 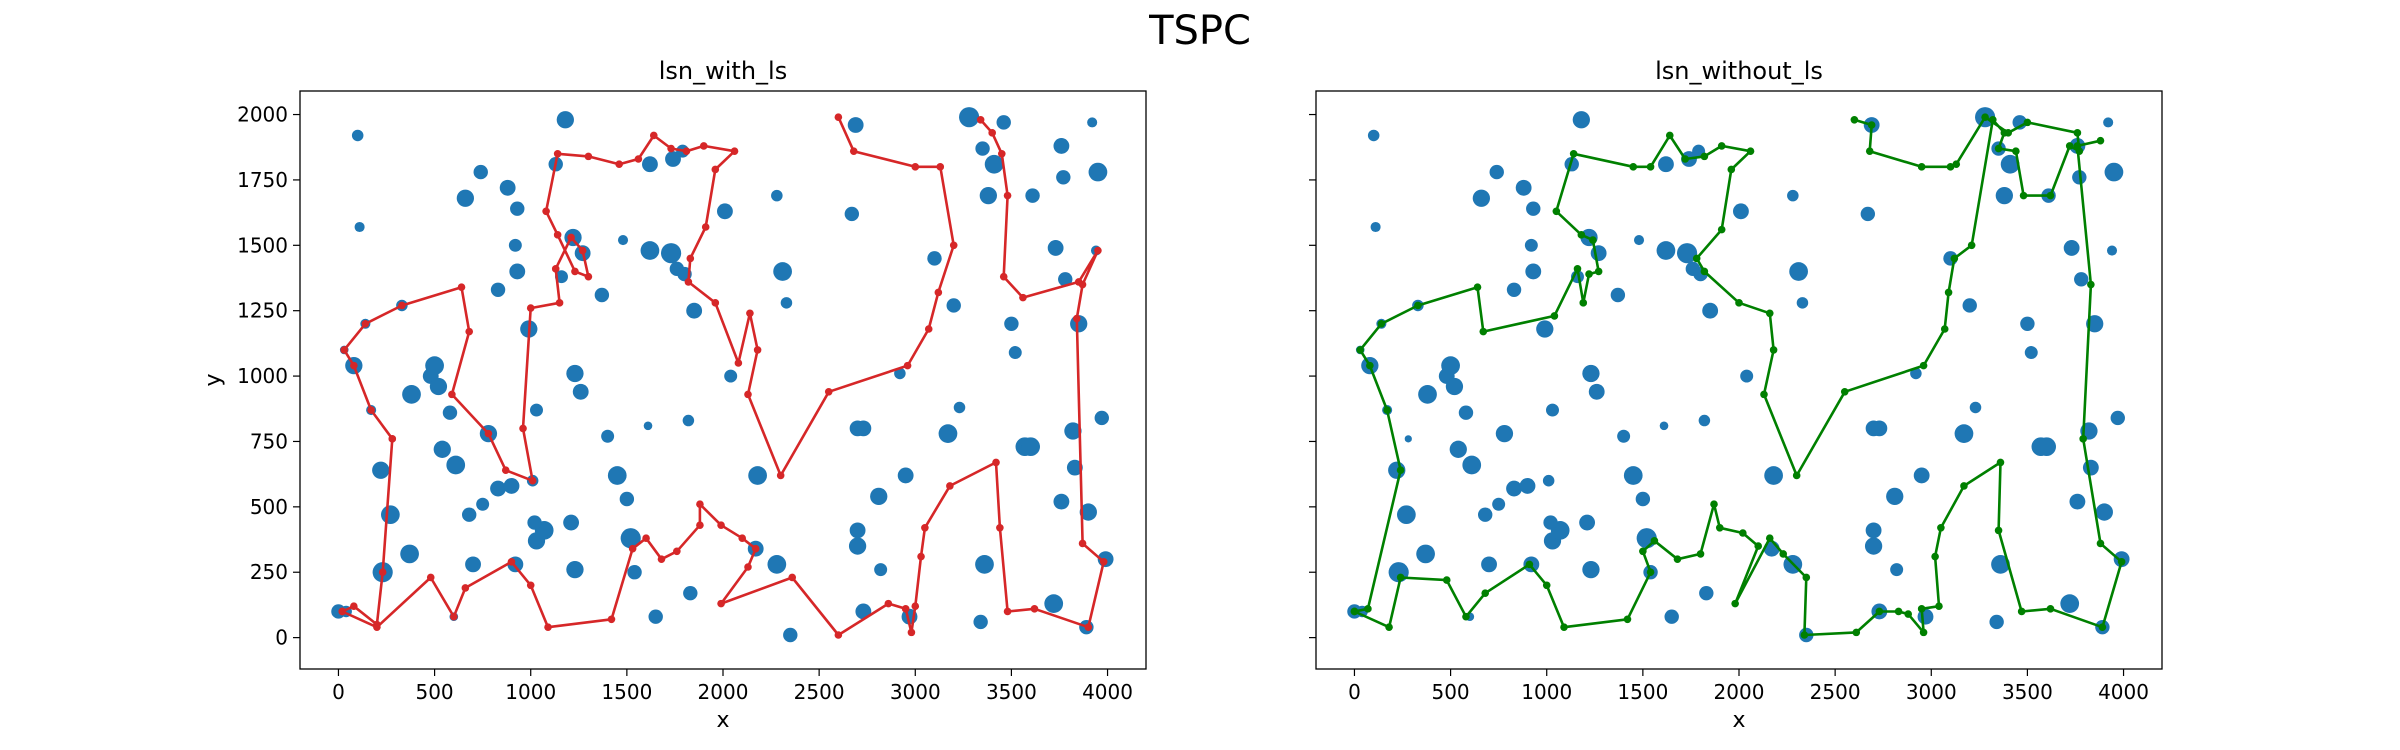 I want to click on y-tick-label: 250, so click(x=269, y=572).